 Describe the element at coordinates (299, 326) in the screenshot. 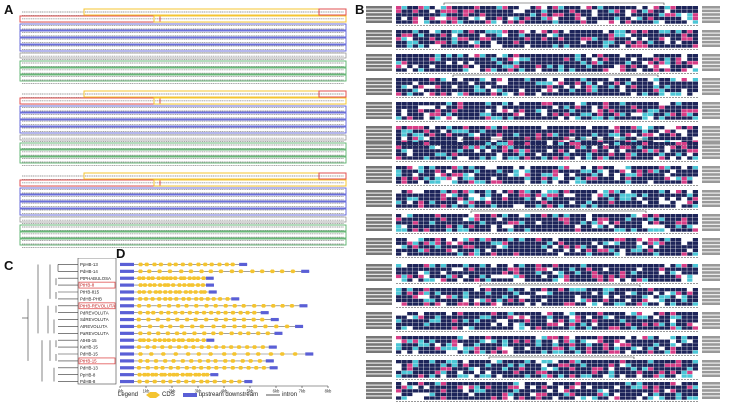

I see `downstream-segment` at that location.